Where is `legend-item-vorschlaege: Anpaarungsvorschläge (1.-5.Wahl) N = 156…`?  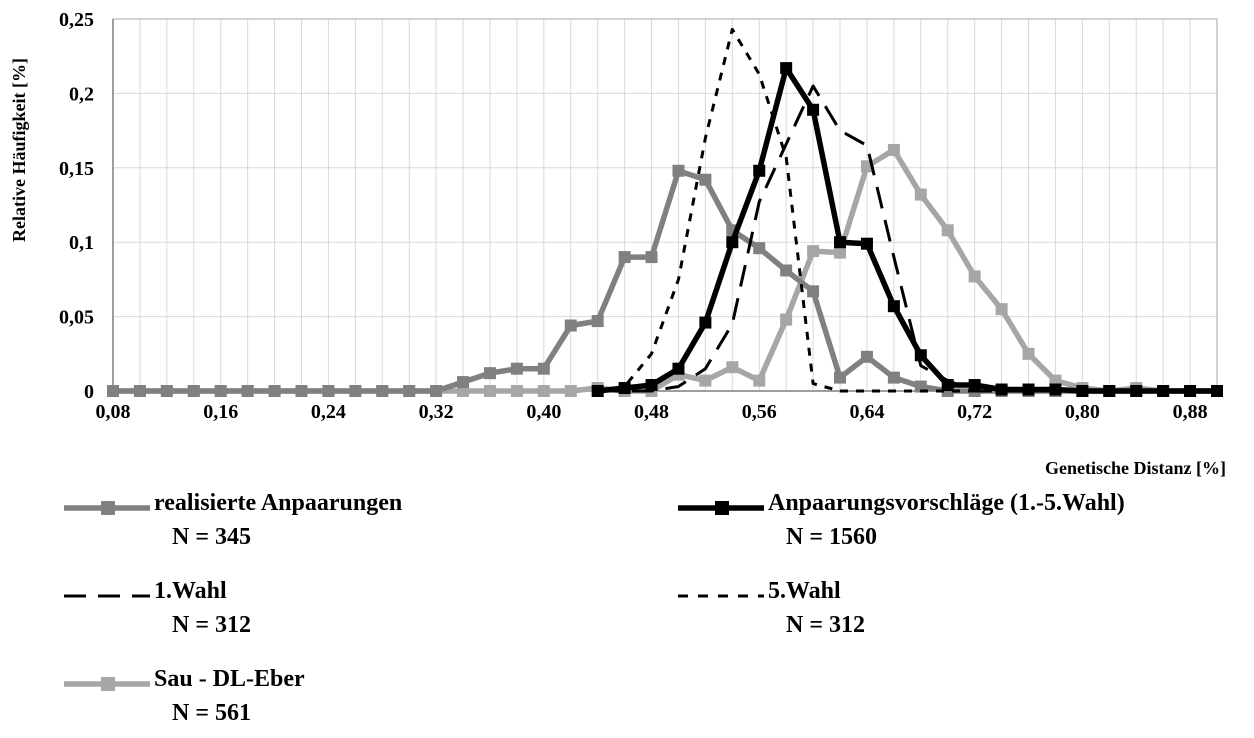
legend-item-vorschlaege: Anpaarungsvorschläge (1.-5.Wahl) N = 156… is located at coordinates (964, 526).